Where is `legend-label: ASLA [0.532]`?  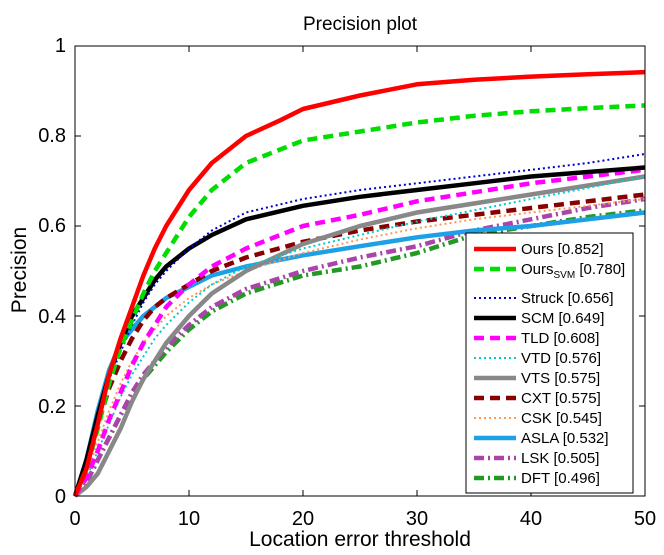 legend-label: ASLA [0.532] is located at coordinates (565, 438).